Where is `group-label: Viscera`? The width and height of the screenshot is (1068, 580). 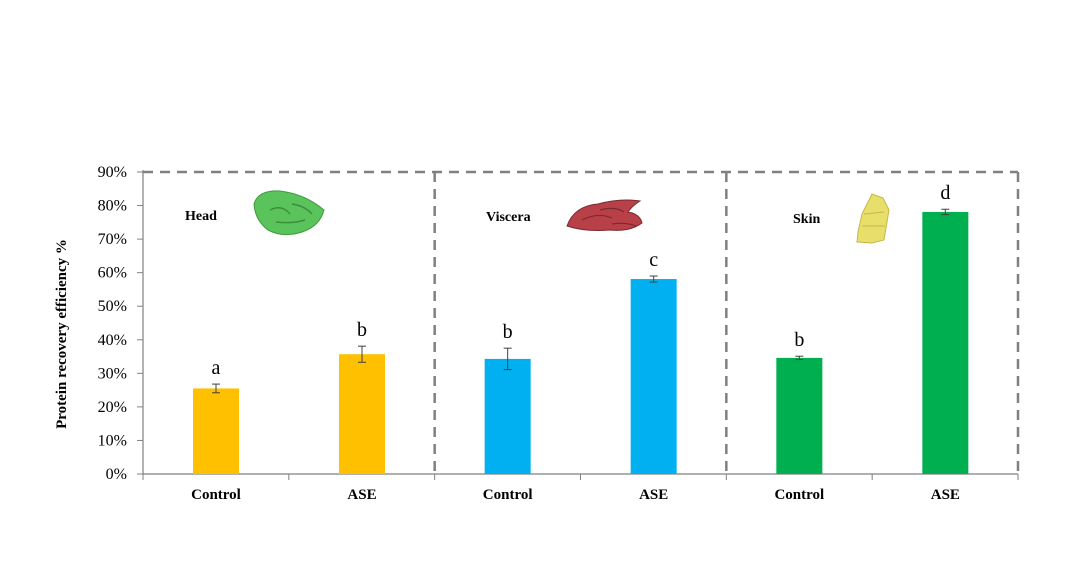
group-label: Viscera is located at coordinates (508, 217).